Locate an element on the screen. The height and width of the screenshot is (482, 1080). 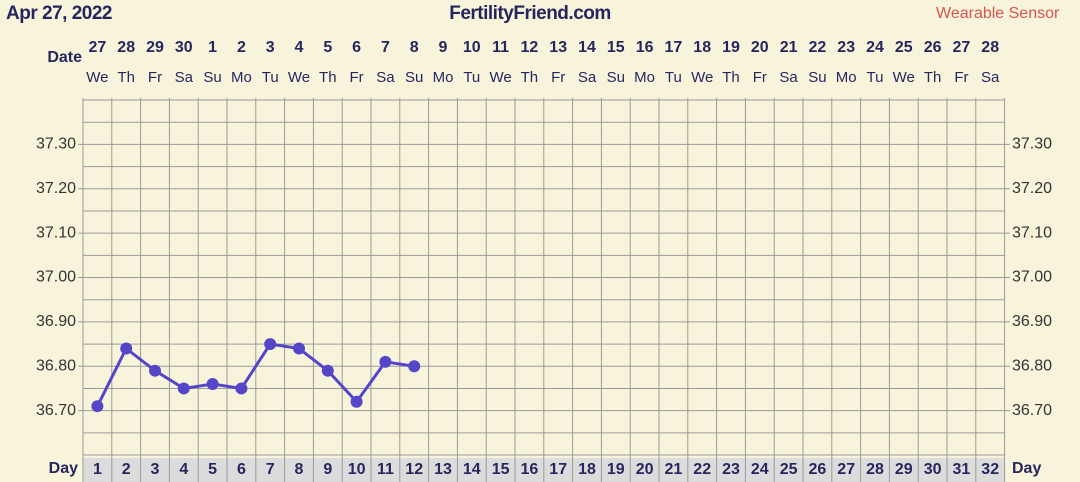
y-tick-label-right: 37.00 is located at coordinates (1032, 277).